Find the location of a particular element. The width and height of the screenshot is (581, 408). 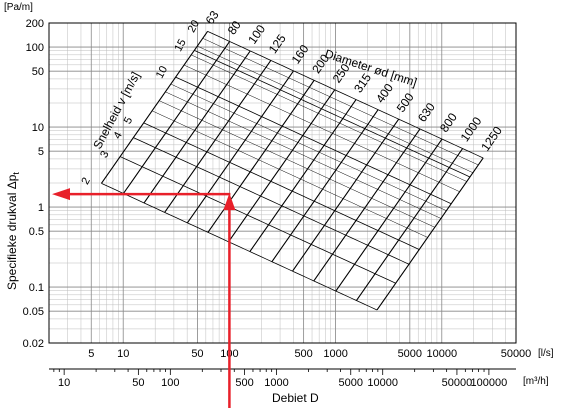

diameter-label: 100 is located at coordinates (256, 34).